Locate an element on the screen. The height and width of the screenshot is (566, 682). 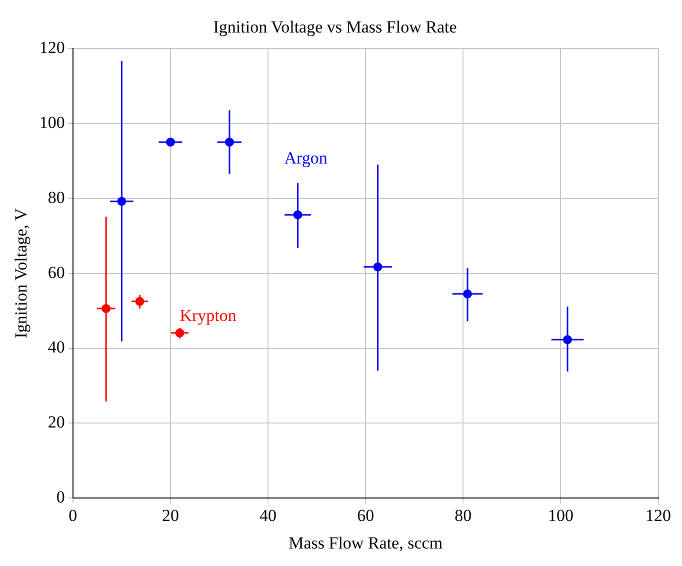
x-tick-label: 20 is located at coordinates (170, 515).